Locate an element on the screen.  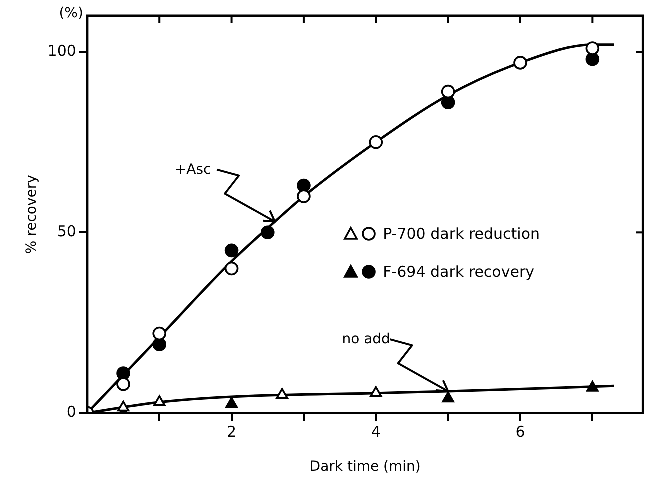
annotation: no add is located at coordinates (366, 340).